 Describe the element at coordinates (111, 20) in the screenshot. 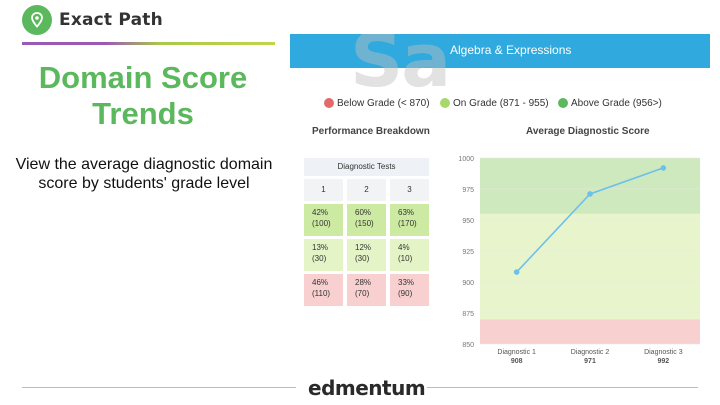

I see `logo-text: Exact Path` at that location.